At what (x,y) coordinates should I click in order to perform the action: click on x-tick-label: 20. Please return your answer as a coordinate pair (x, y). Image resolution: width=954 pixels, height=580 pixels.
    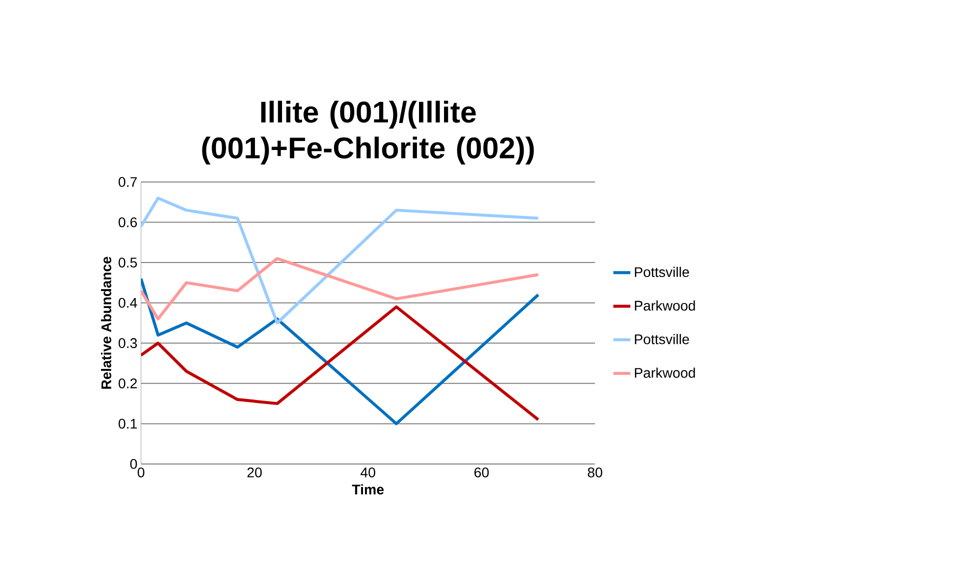
    Looking at the image, I should click on (254, 472).